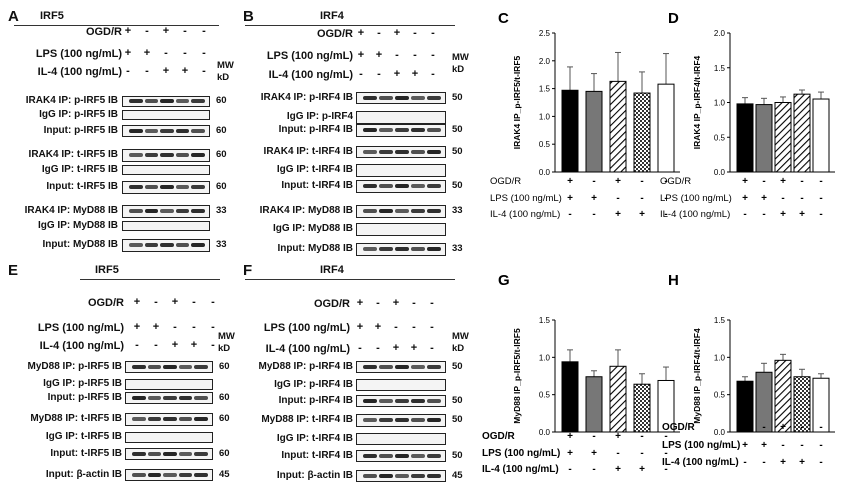  I want to click on blot-row-label: Input: t-IRF4 IB, so click(317, 455).